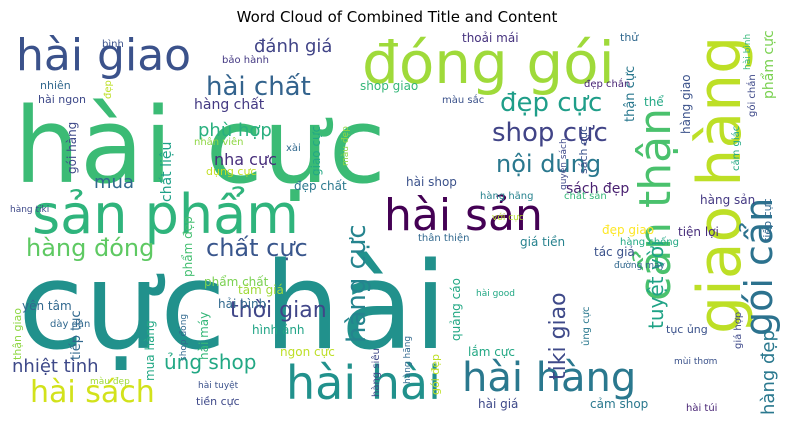 This screenshot has height=427, width=794. I want to click on cloud-word: yên tâm, so click(47, 306).